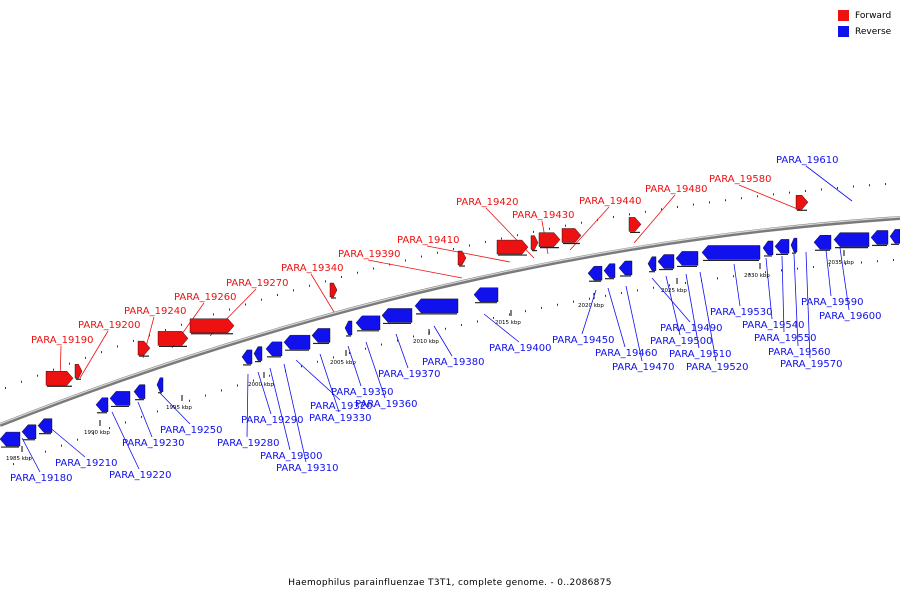 The height and width of the screenshot is (600, 900). Describe the element at coordinates (191, 430) in the screenshot. I see `gene-label: PARA_19250` at that location.